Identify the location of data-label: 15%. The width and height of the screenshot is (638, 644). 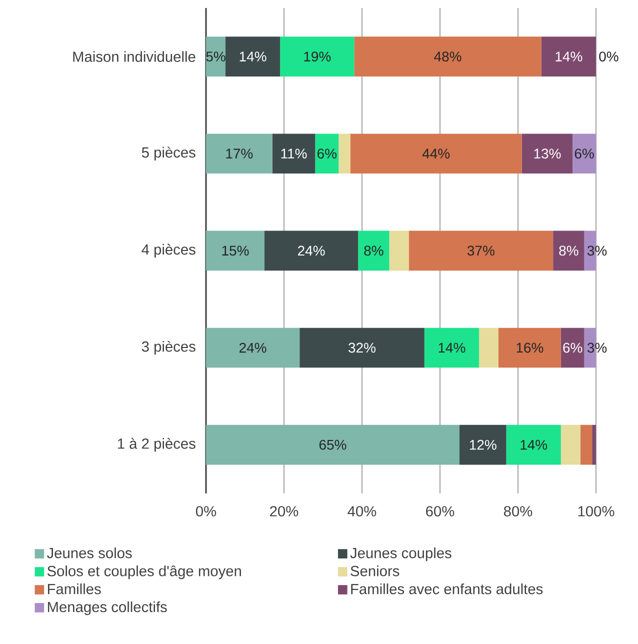
(235, 251).